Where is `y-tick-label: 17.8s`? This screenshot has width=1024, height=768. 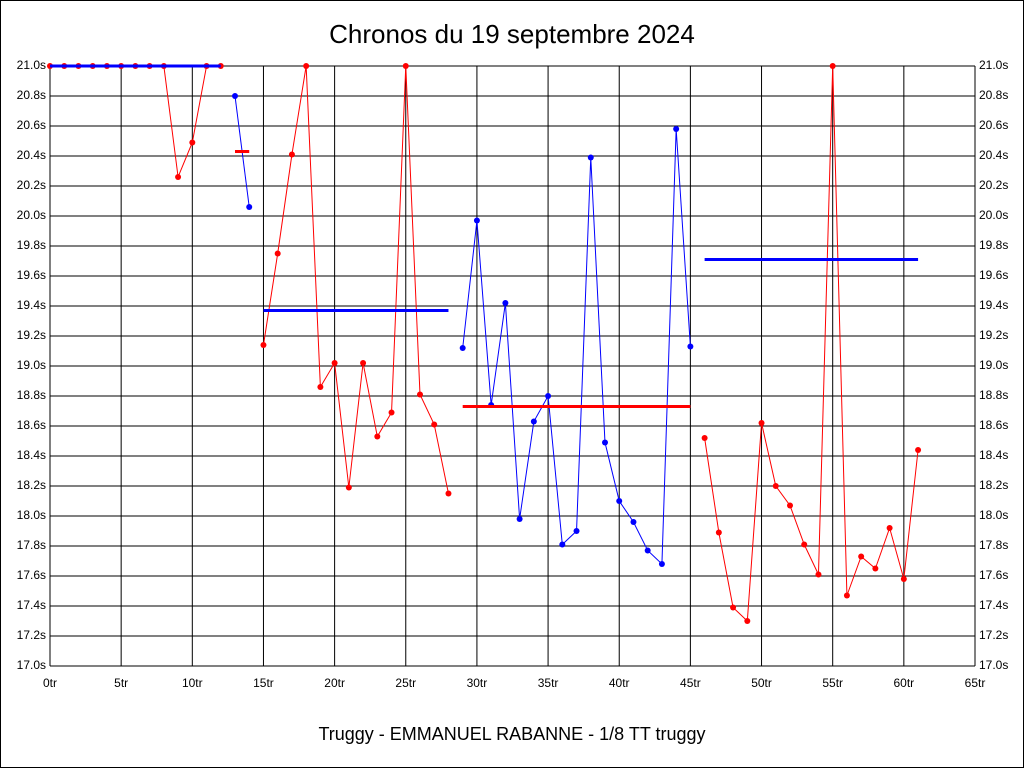 y-tick-label: 17.8s is located at coordinates (31, 545).